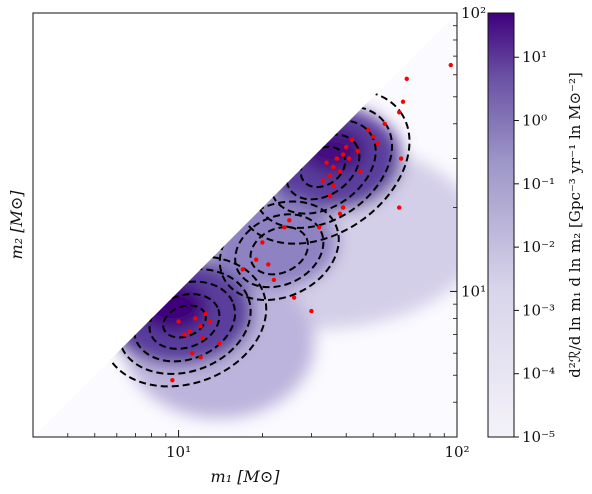  I want to click on y-tick-label-1: 10¹, so click(473, 291).